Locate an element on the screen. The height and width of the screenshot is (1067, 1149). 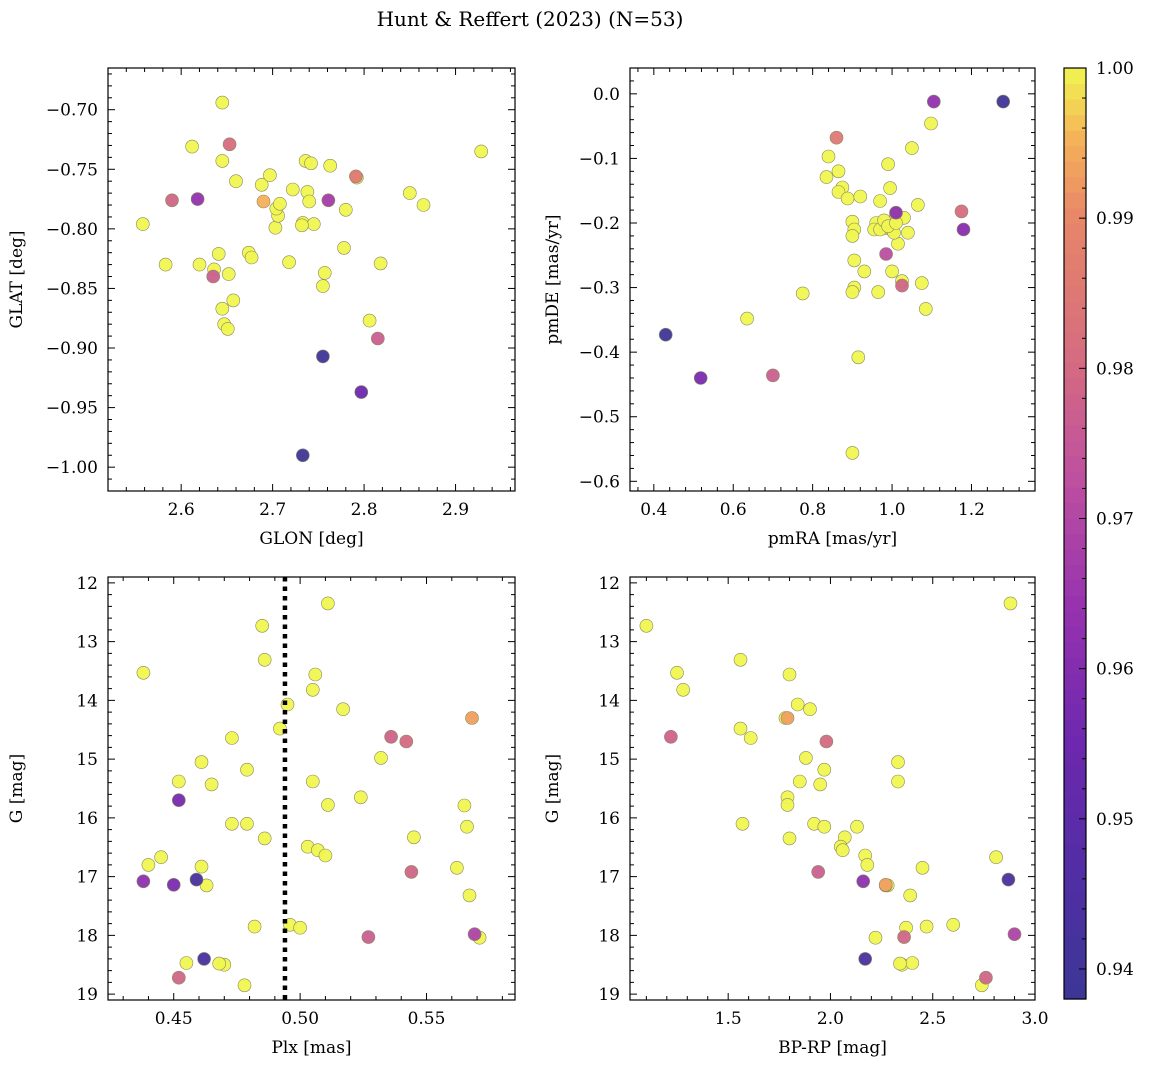
colorbar-frame is located at coordinates (1075, 533).